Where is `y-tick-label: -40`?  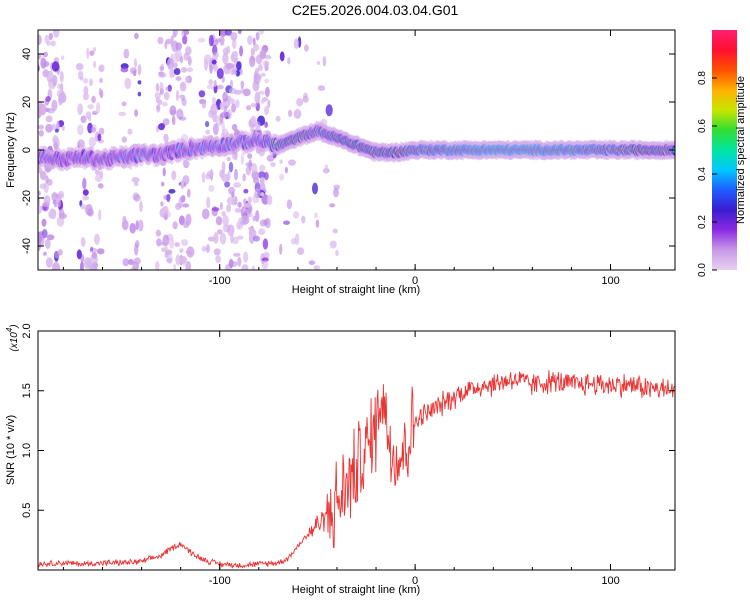
y-tick-label: -40 is located at coordinates (27, 246).